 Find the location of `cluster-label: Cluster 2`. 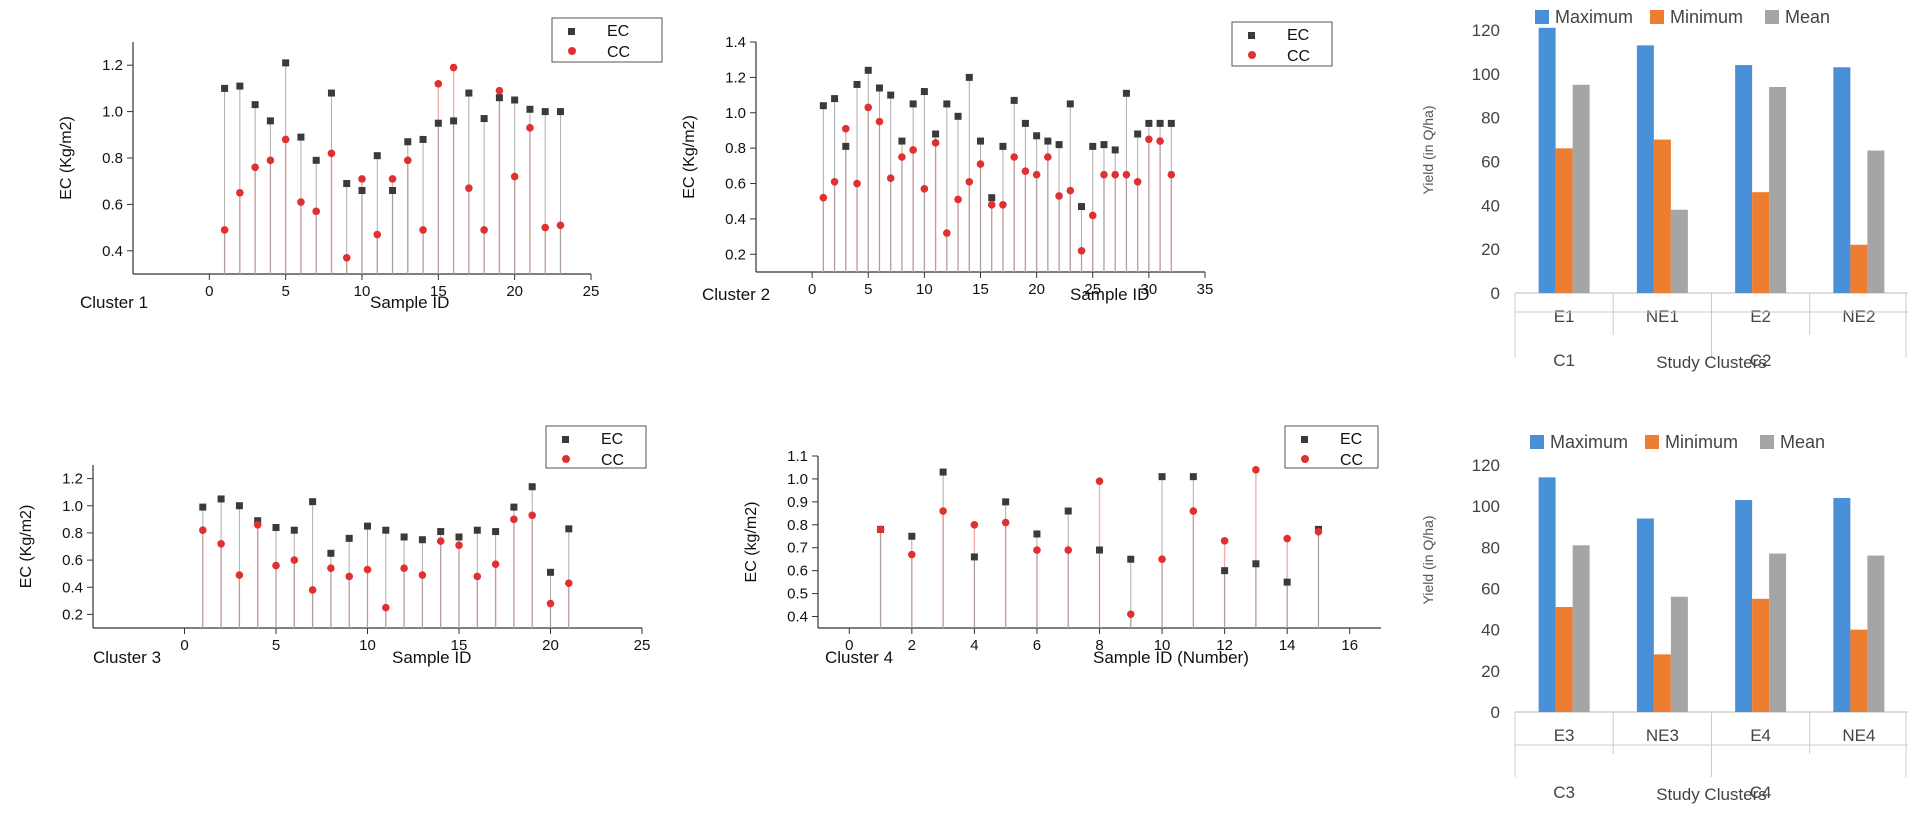

cluster-label: Cluster 2 is located at coordinates (736, 294).